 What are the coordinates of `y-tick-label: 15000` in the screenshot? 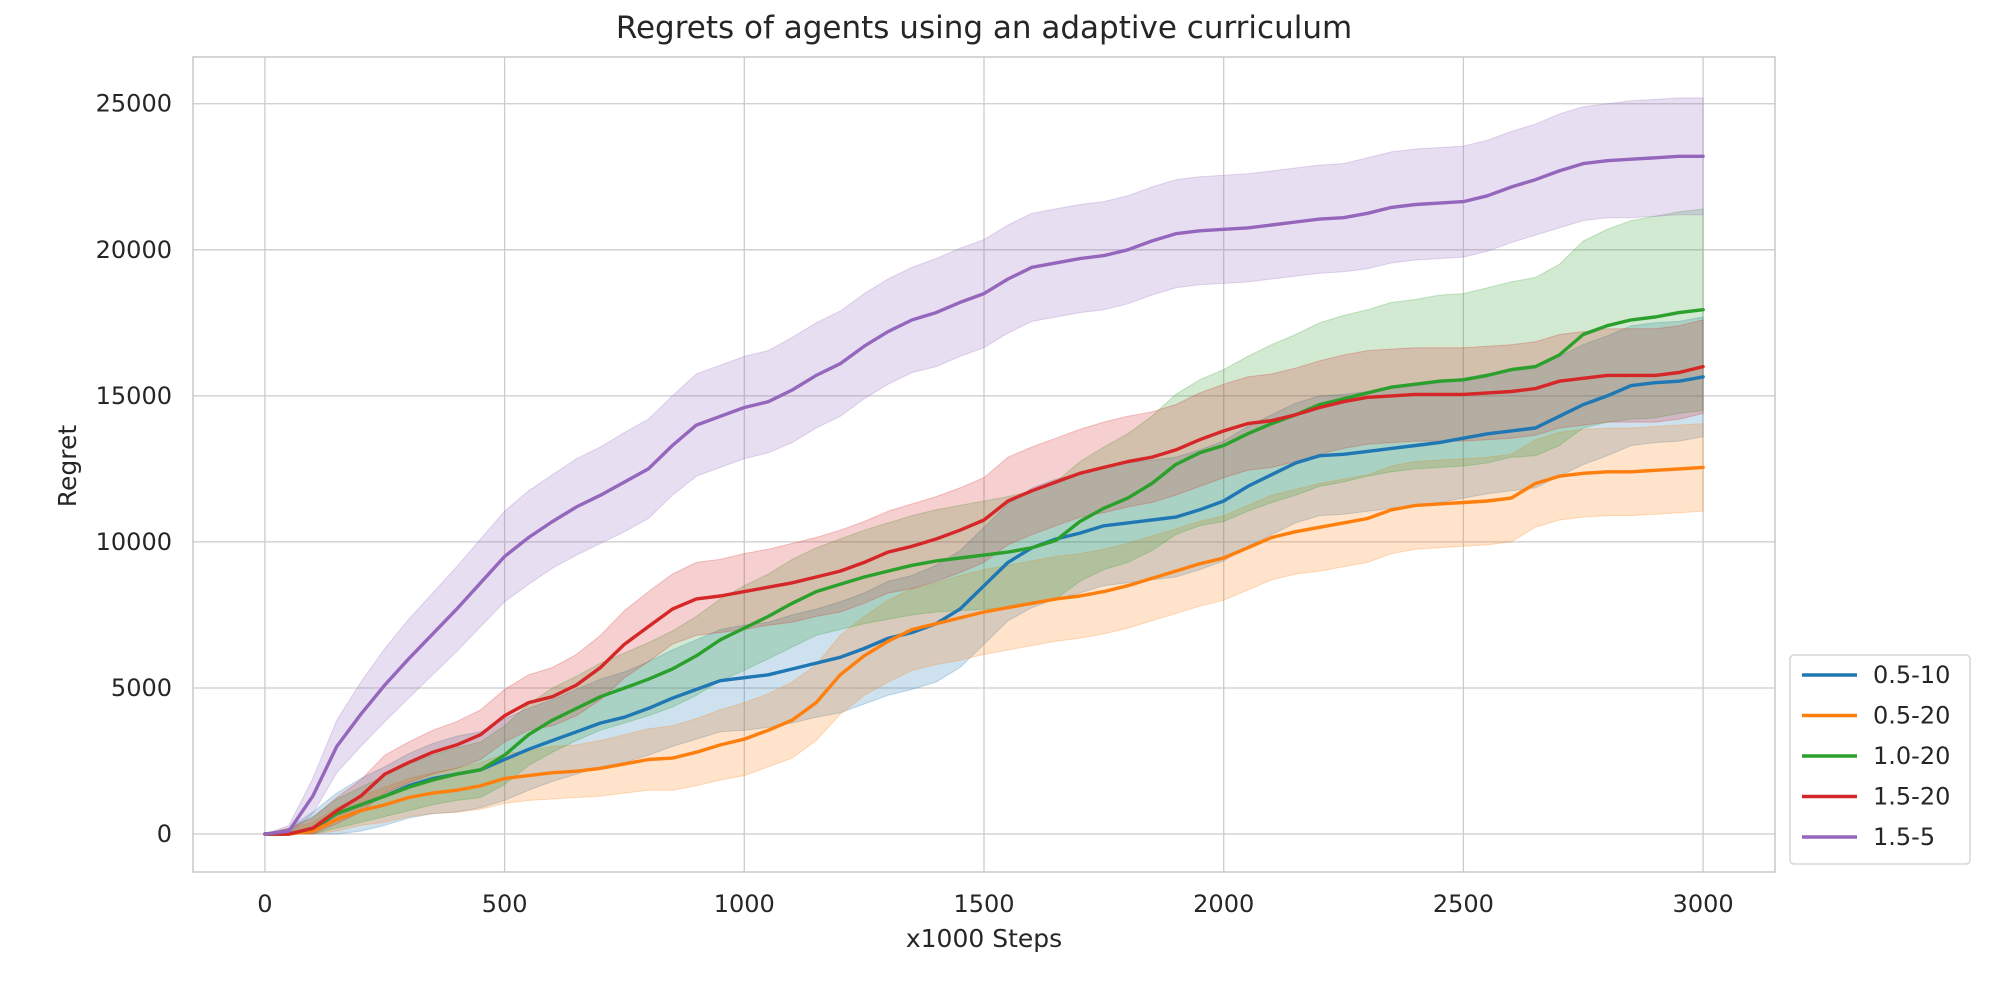 It's located at (134, 396).